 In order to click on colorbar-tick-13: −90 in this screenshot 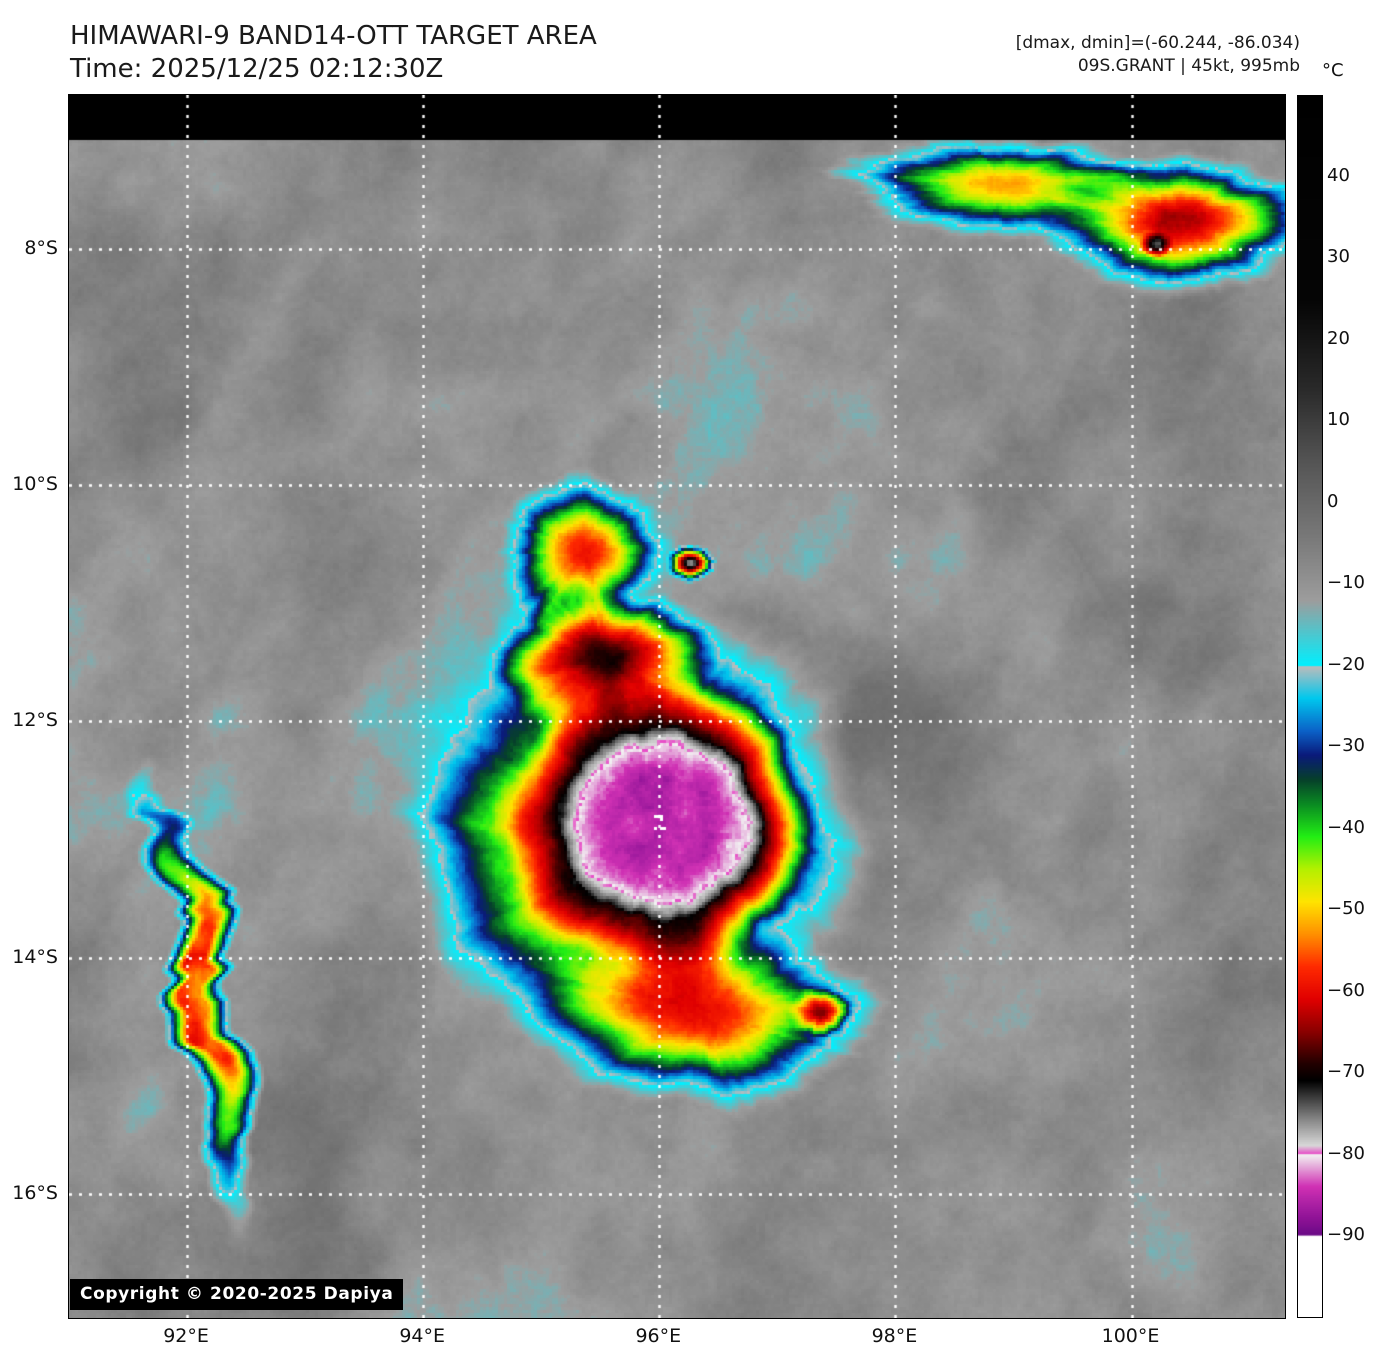, I will do `click(1346, 1235)`.